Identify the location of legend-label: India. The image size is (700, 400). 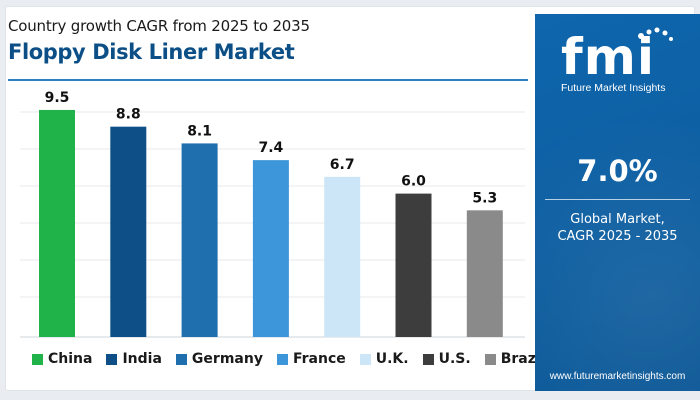
(142, 359).